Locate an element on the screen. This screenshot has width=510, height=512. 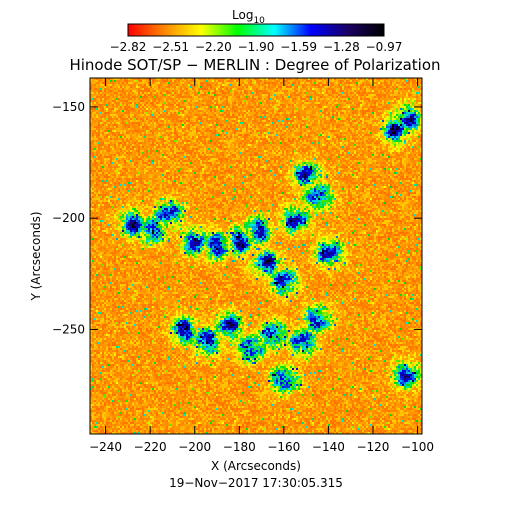
colorbar-label: Log10 is located at coordinates (248, 17).